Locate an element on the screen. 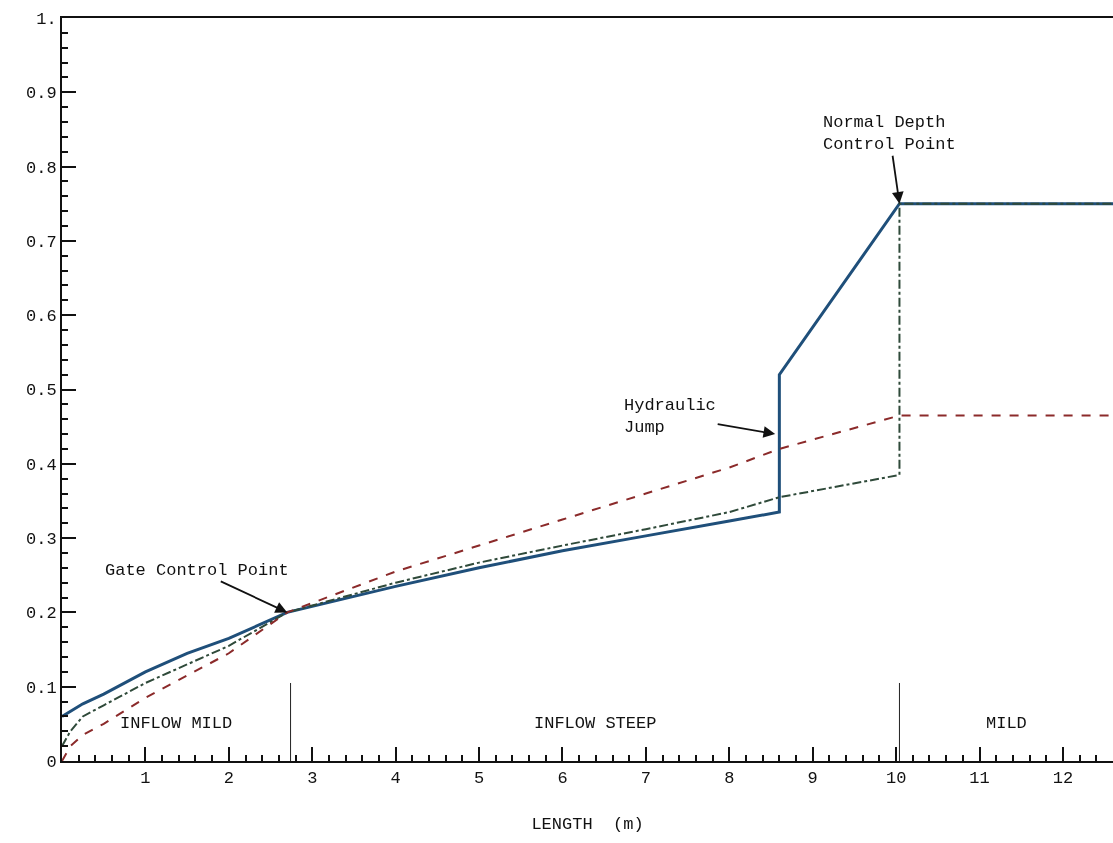  annotation: Normal Depth Control Point is located at coordinates (889, 134).